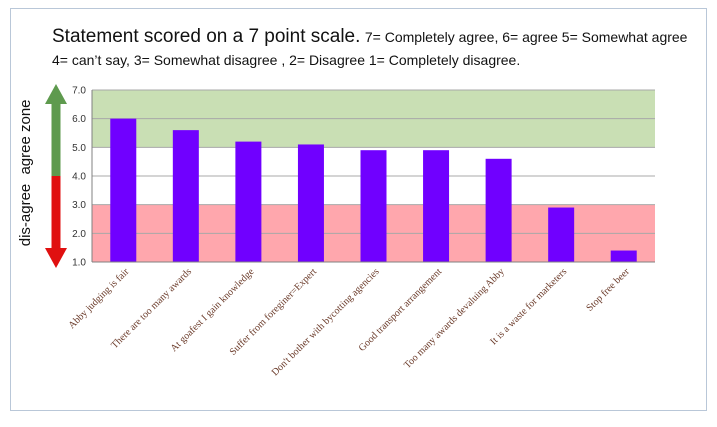  What do you see at coordinates (56, 139) in the screenshot?
I see `agree-arrow-shaft` at bounding box center [56, 139].